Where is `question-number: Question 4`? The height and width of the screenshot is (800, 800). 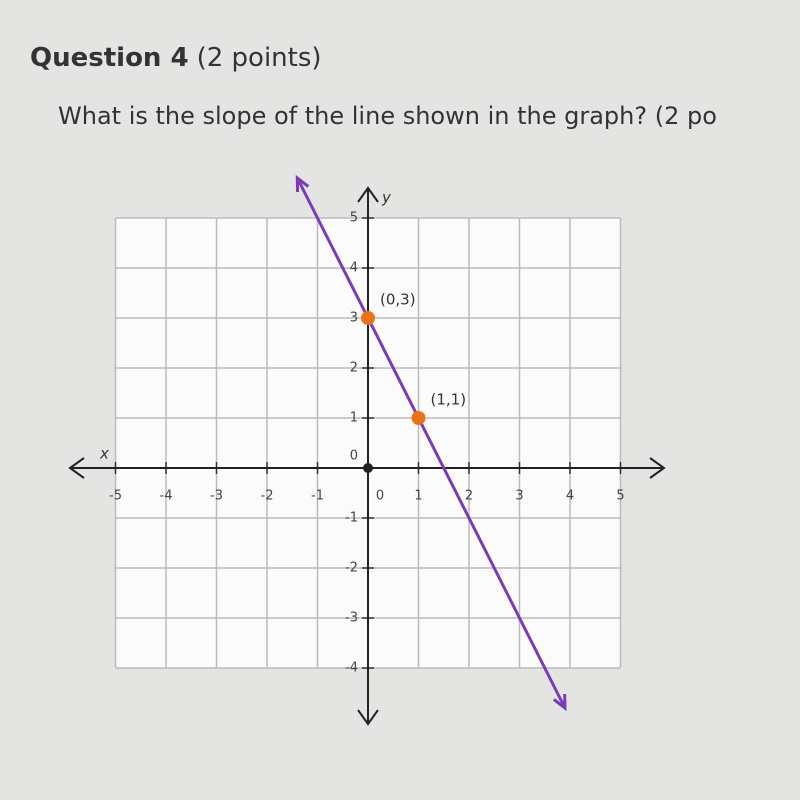
question-number: Question 4 is located at coordinates (109, 58).